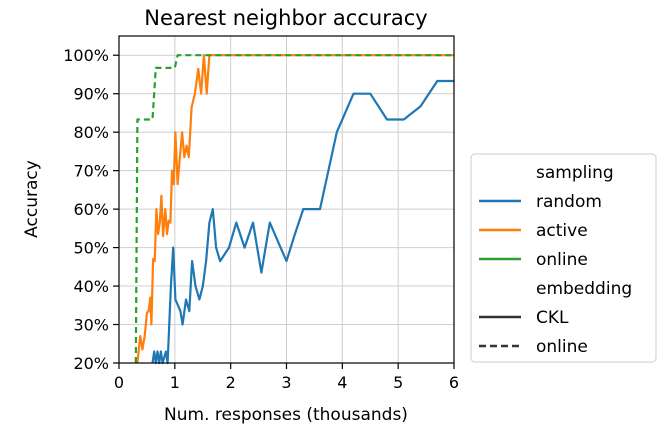 This screenshot has height=436, width=668. I want to click on legend-entry-label: active, so click(562, 231).